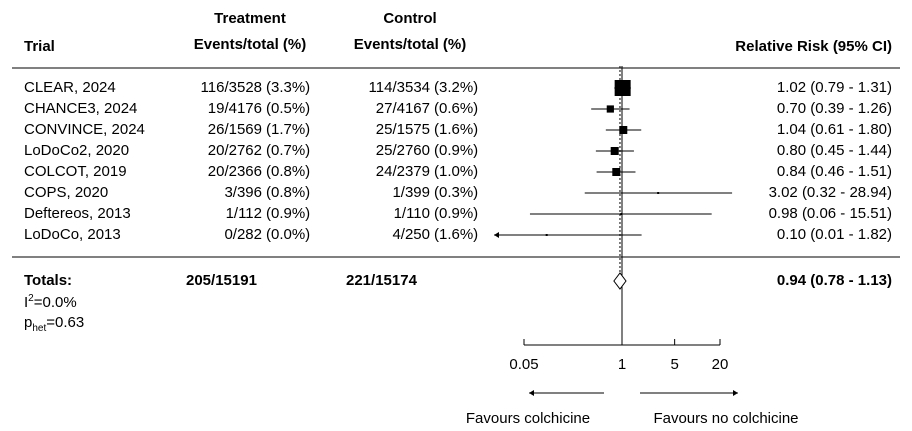 This screenshot has height=431, width=912. Describe the element at coordinates (813, 46) in the screenshot. I see `header-relative-risk: Relative Risk (95% CI)` at that location.